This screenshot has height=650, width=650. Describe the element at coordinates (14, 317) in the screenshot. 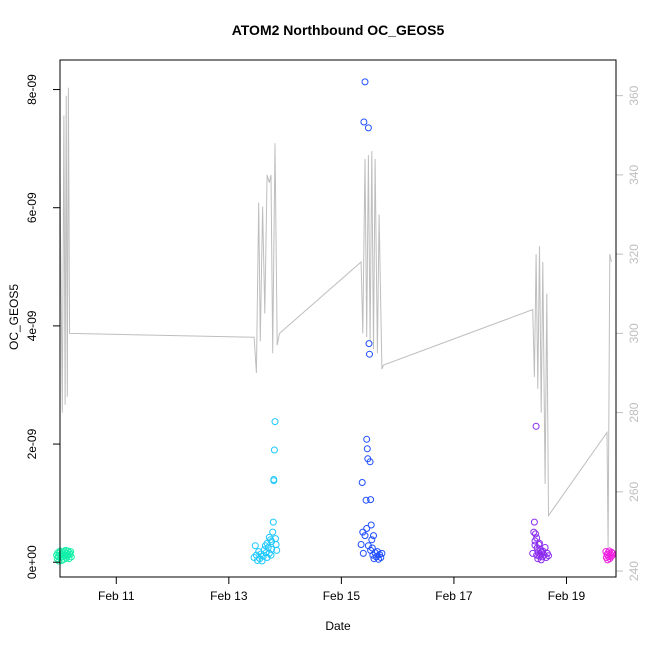

I see `y-axis-label: OC_GEOS5` at that location.